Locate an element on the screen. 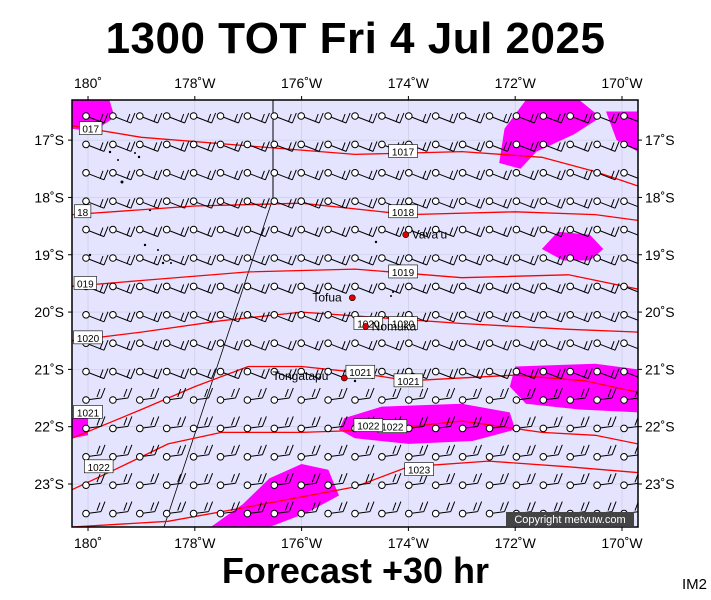 Image resolution: width=711 pixels, height=600 pixels. place-marker: Tongatapu is located at coordinates (310, 376).